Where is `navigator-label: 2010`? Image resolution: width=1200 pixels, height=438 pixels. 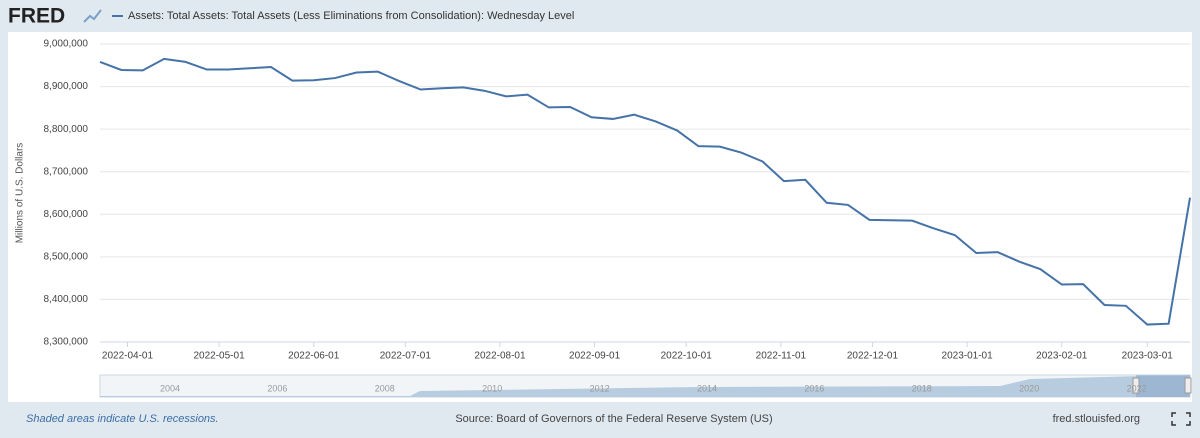
navigator-label: 2010 is located at coordinates (492, 388).